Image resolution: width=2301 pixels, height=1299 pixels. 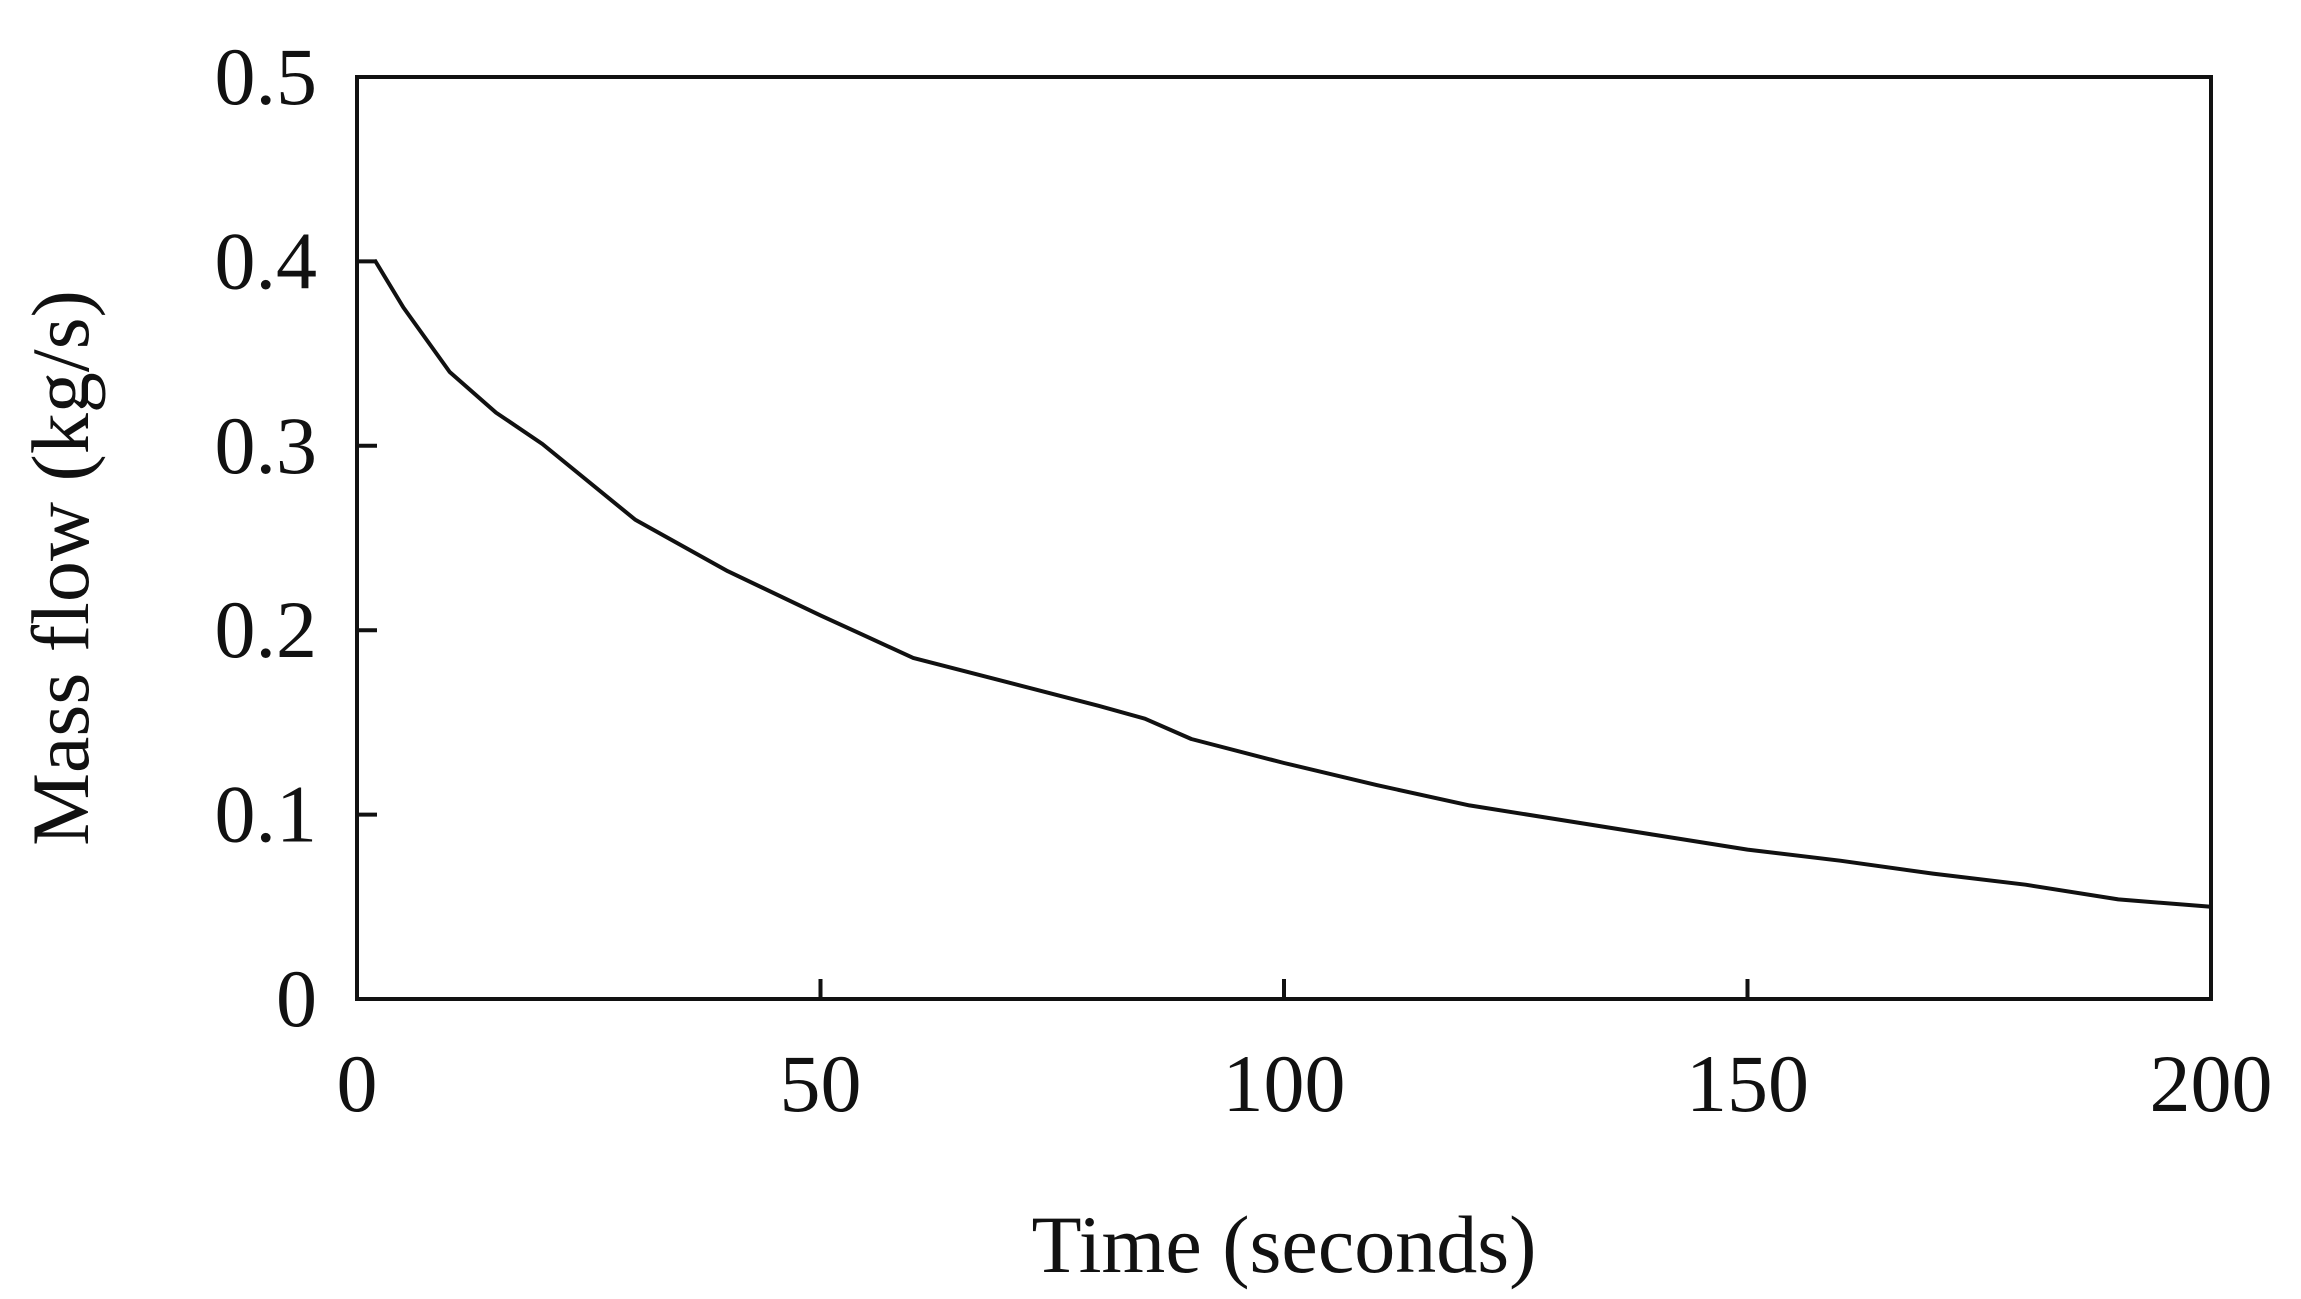 What do you see at coordinates (1284, 1083) in the screenshot?
I see `x-tick-label: 100` at bounding box center [1284, 1083].